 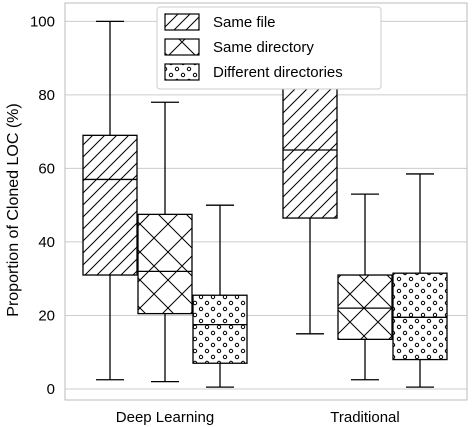 What do you see at coordinates (165, 417) in the screenshot?
I see `x-tick-label: Deep Learning` at bounding box center [165, 417].